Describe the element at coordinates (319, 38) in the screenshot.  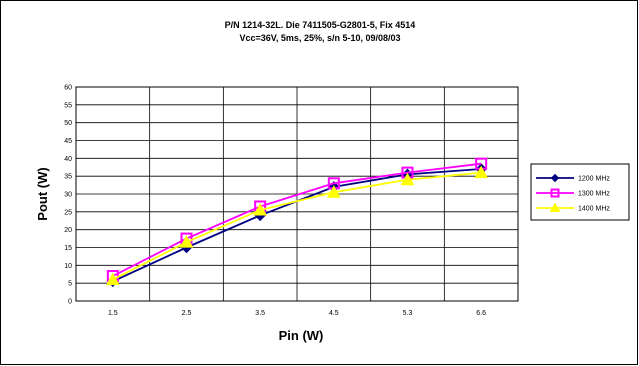
I see `chart-subtitle: Vcc=36V, 5ms, 25%, s/n 5-10, 09/08/03` at that location.